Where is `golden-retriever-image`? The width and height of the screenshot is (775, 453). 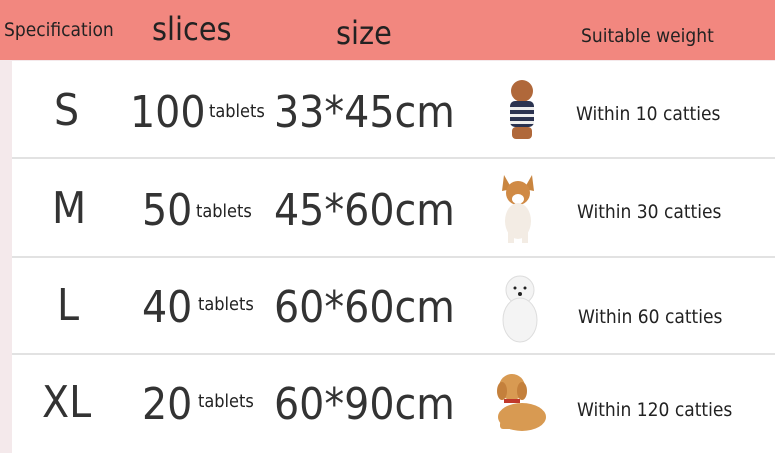
golden-retriever-image is located at coordinates (521, 402).